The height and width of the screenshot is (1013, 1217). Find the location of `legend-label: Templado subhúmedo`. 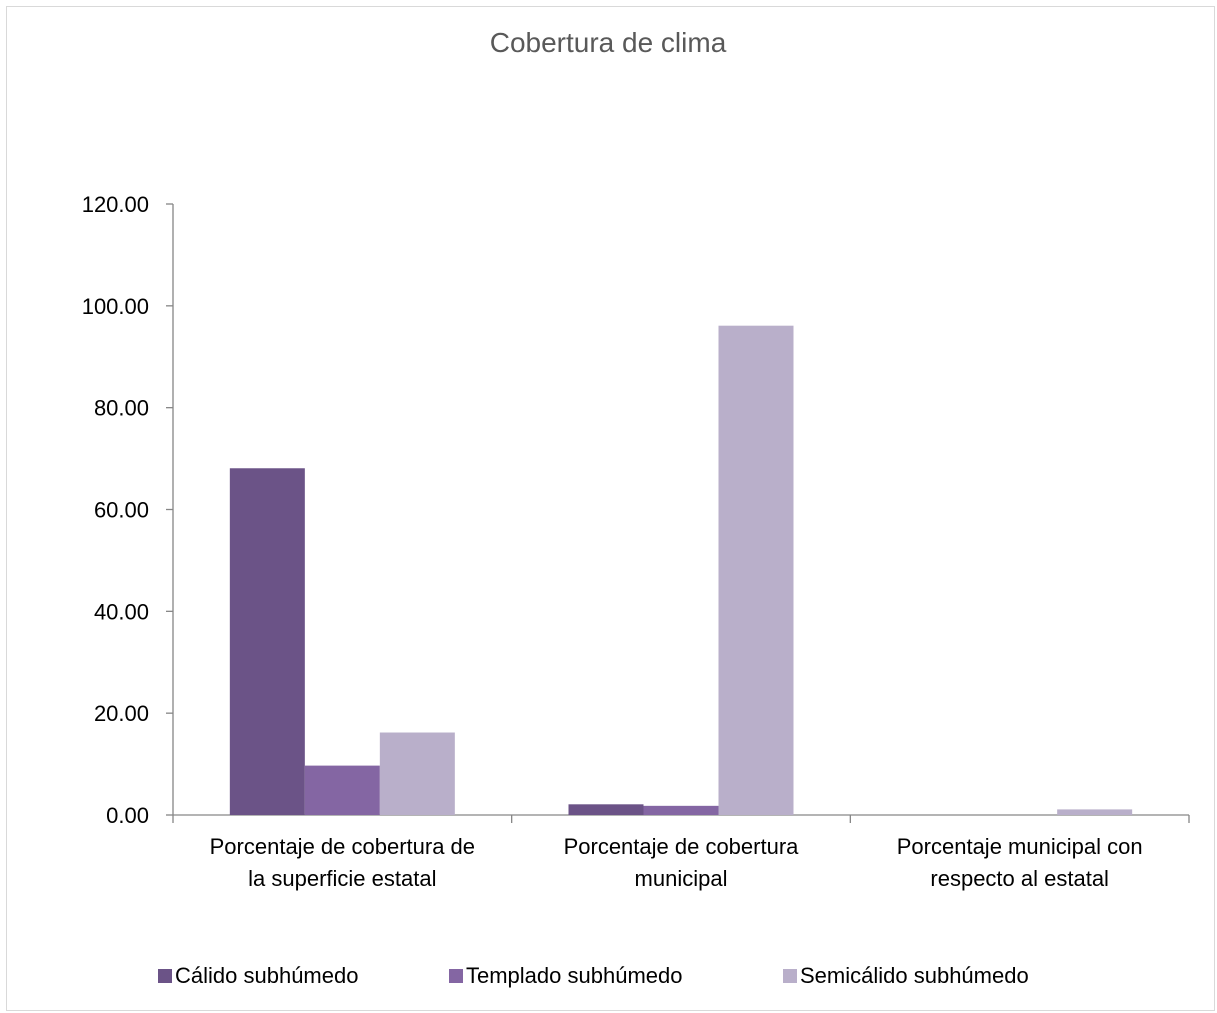

legend-label: Templado subhúmedo is located at coordinates (574, 975).